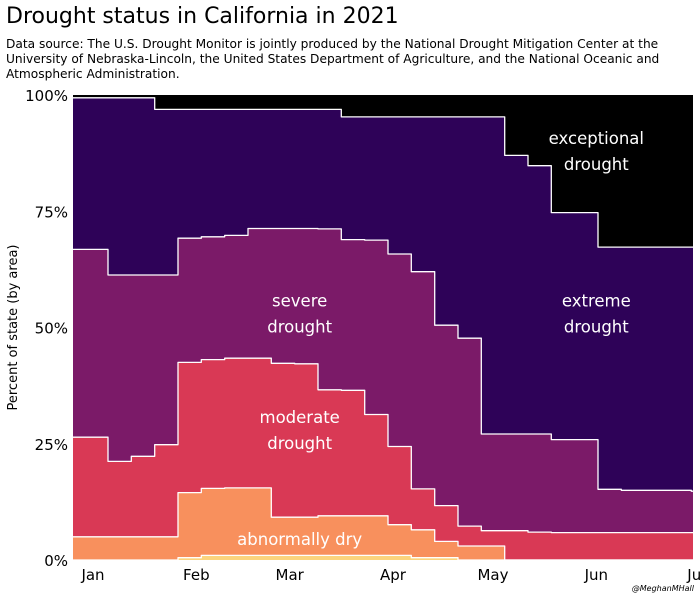  What do you see at coordinates (662, 588) in the screenshot?
I see `chart-credit: @MeghanMHall` at bounding box center [662, 588].